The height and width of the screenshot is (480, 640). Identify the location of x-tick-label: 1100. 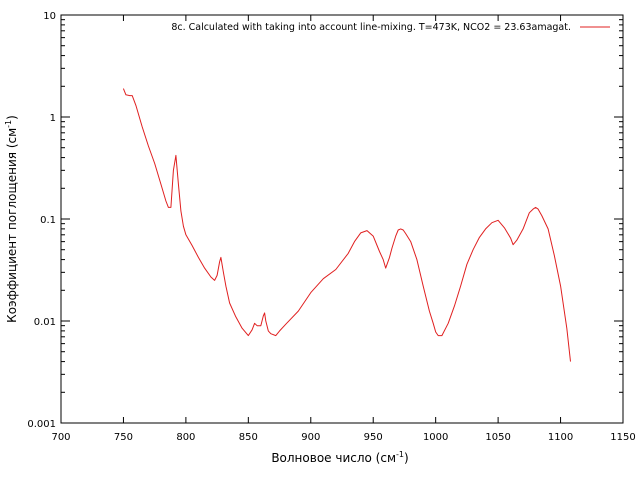
(560, 437).